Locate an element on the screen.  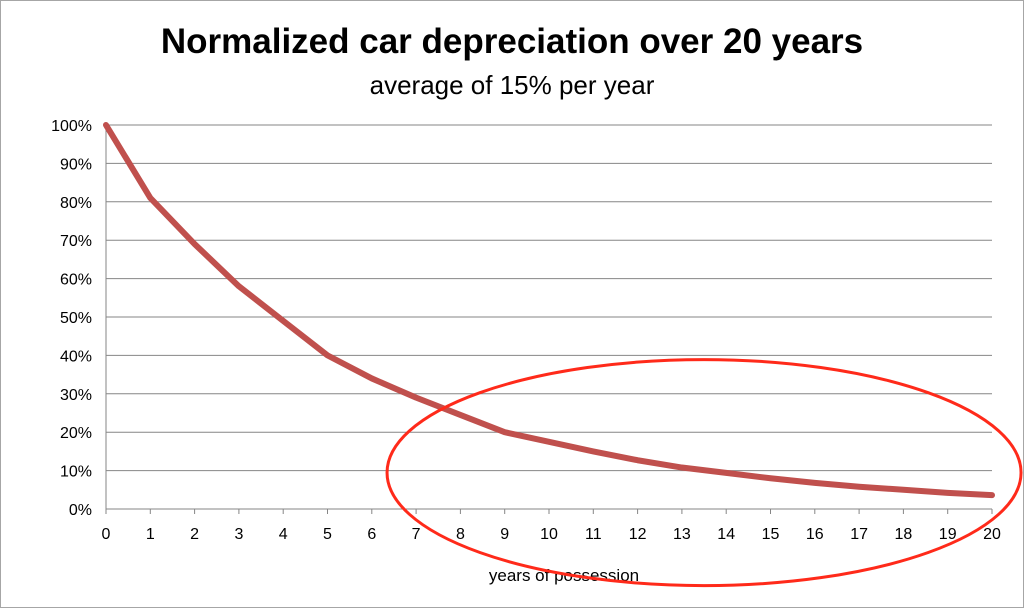
y-tick-label: 60% is located at coordinates (76, 280).